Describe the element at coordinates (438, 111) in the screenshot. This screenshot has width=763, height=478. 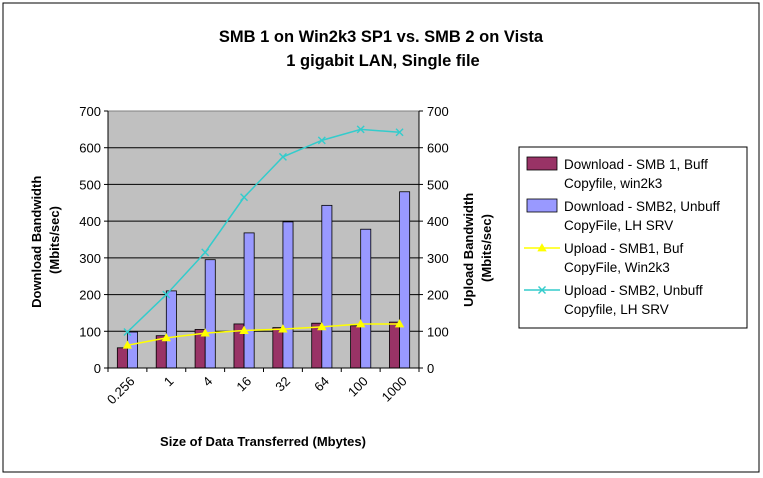
I see `y2-tick-label: 700` at that location.